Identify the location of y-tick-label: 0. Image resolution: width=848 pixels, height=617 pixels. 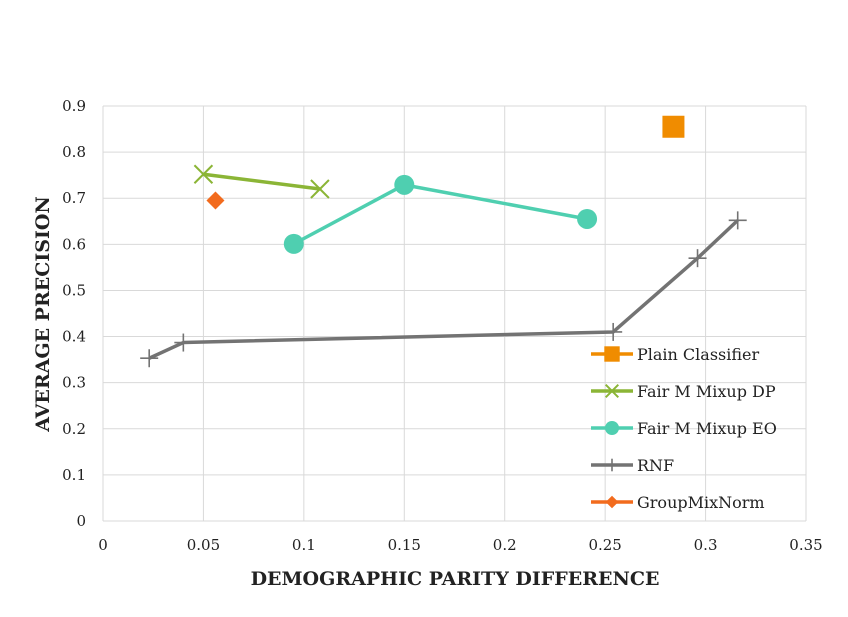
(81, 521).